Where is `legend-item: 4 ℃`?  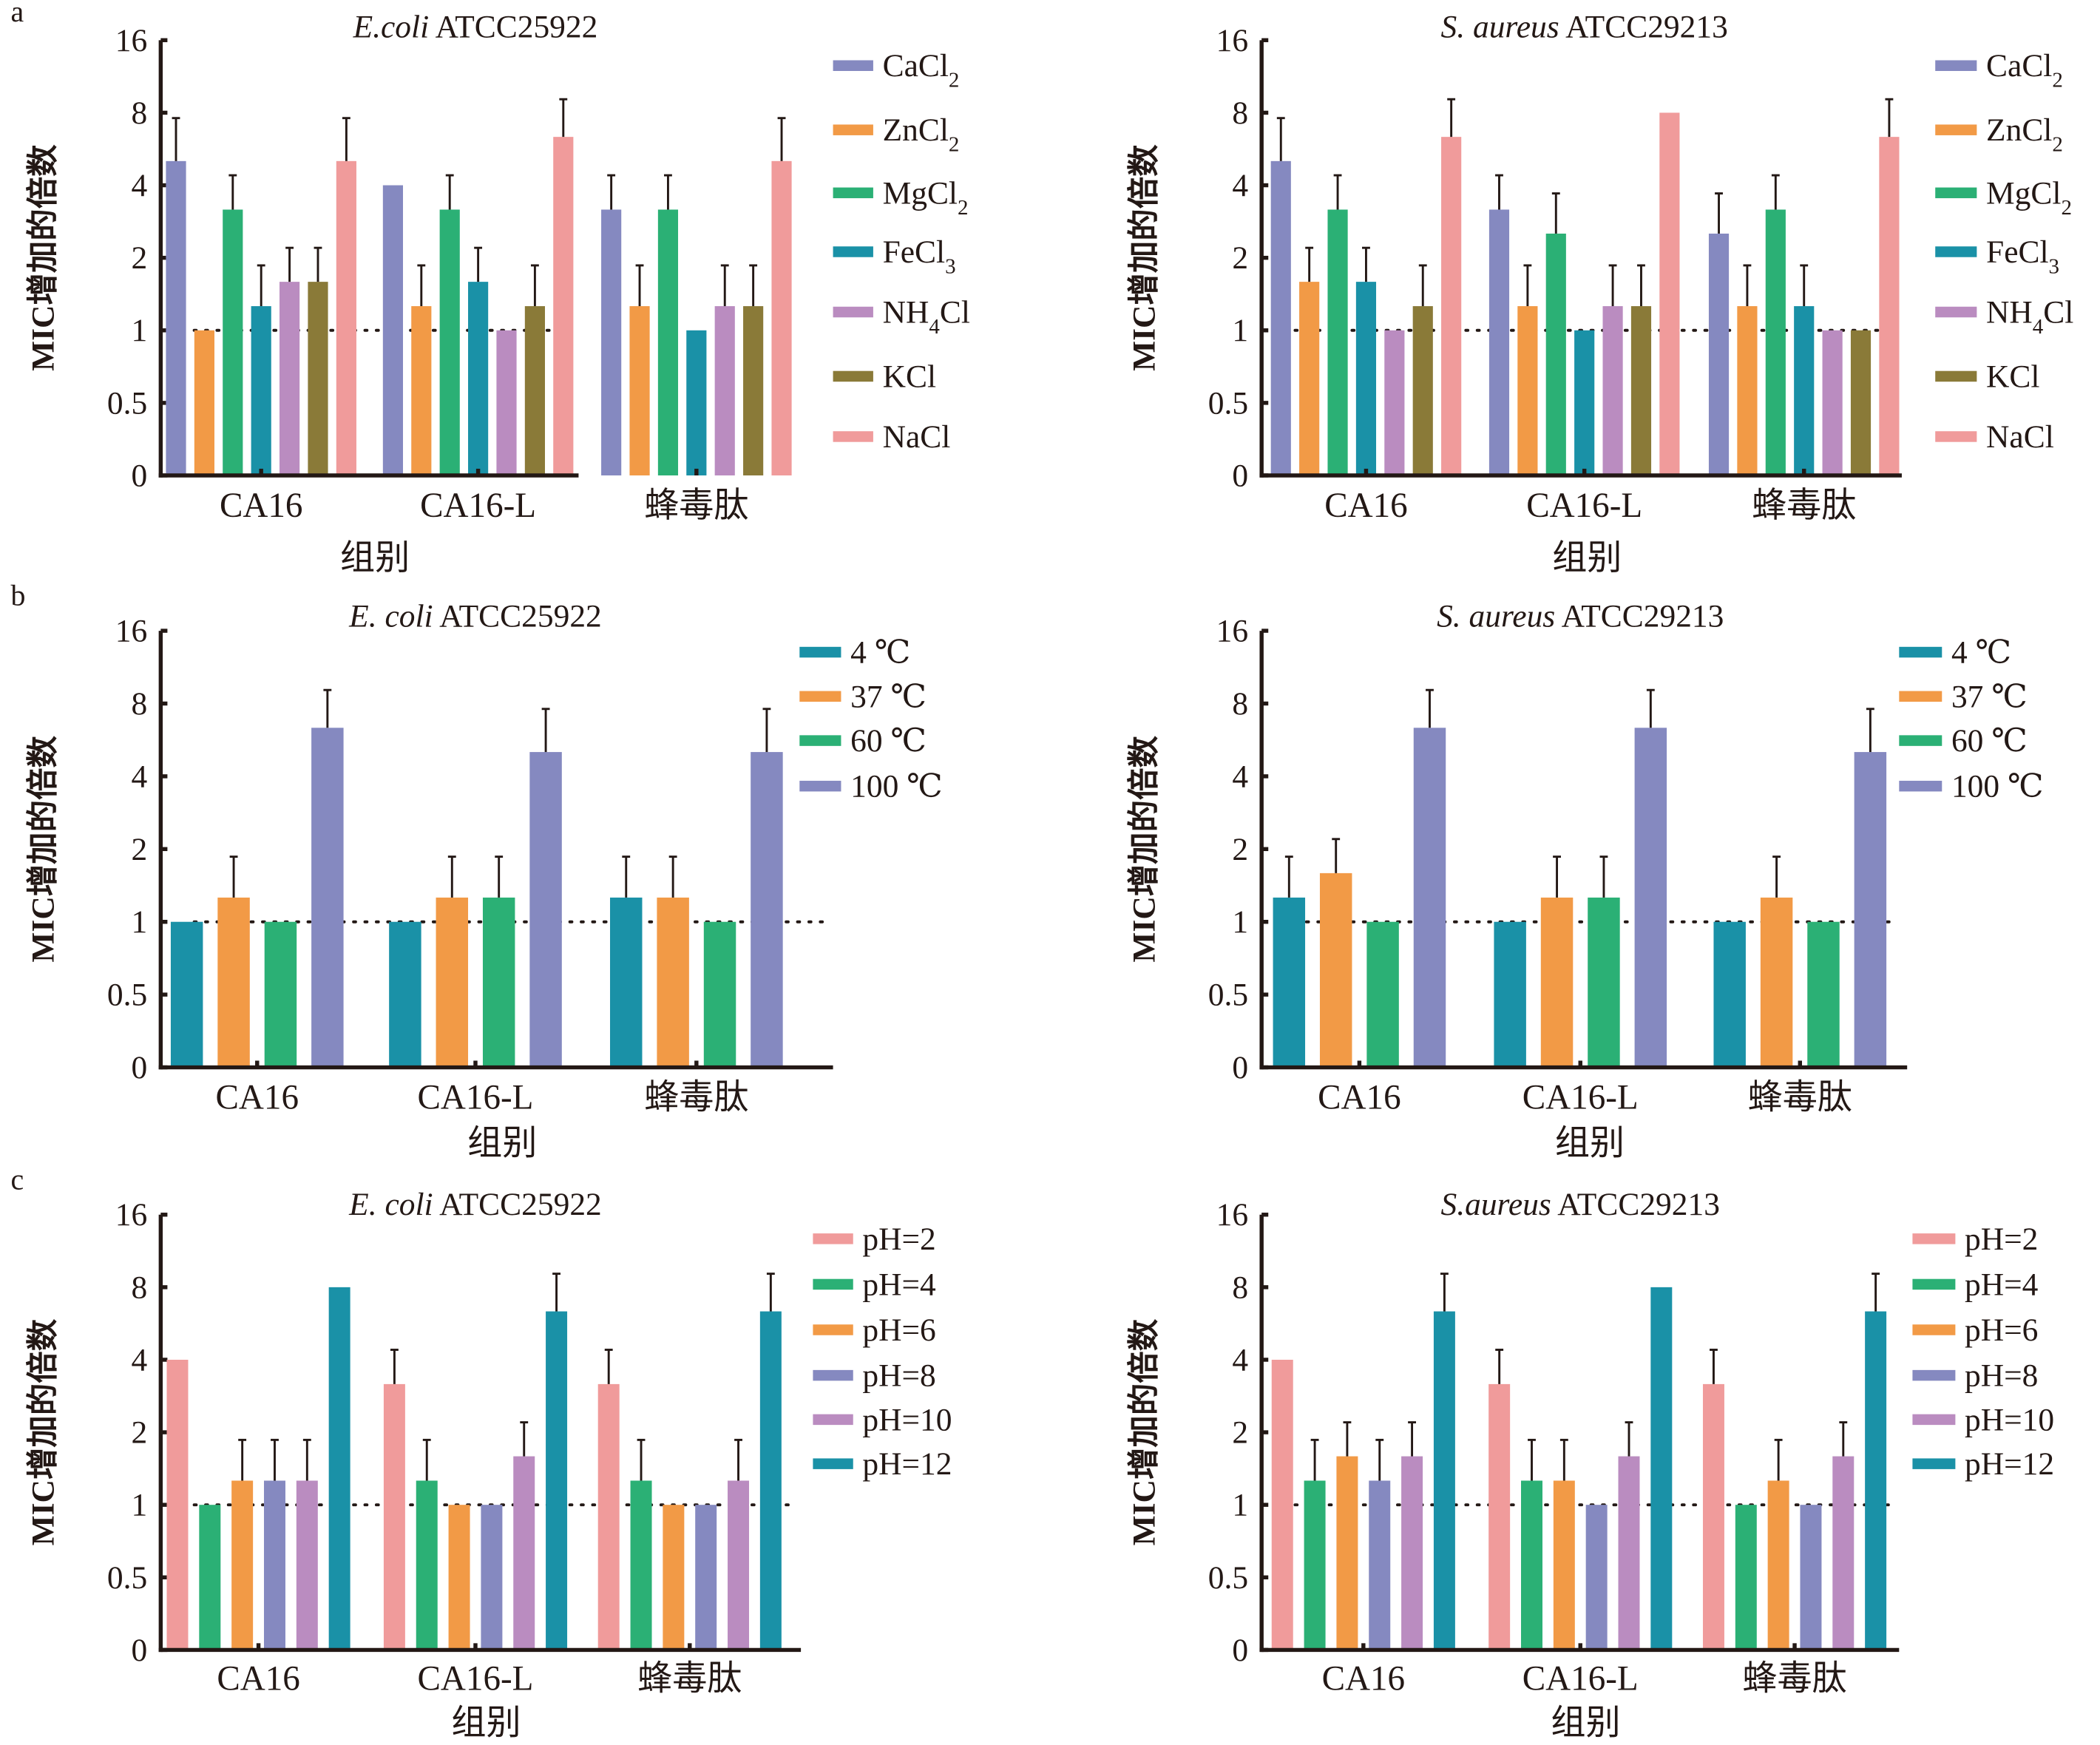
legend-item: 4 ℃ is located at coordinates (1955, 653).